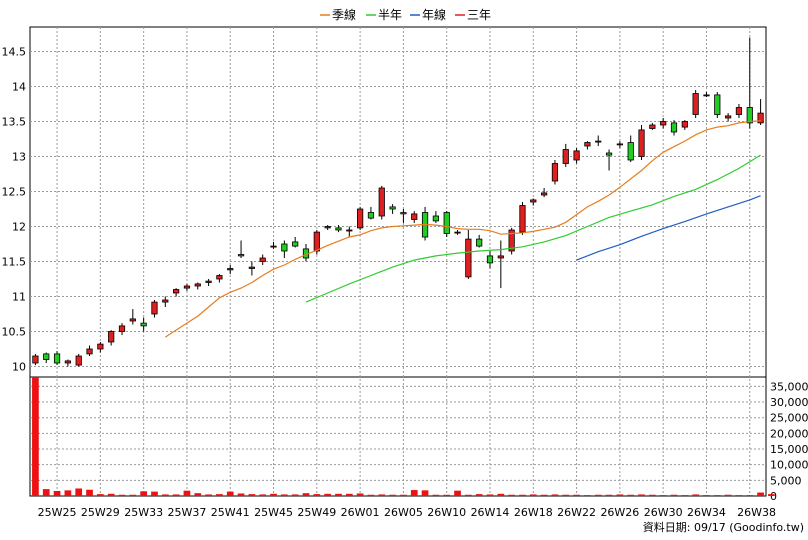 This screenshot has width=808, height=540. What do you see at coordinates (405, 14) in the screenshot?
I see `chart-legend: 季線 半年 年線 三年` at bounding box center [405, 14].